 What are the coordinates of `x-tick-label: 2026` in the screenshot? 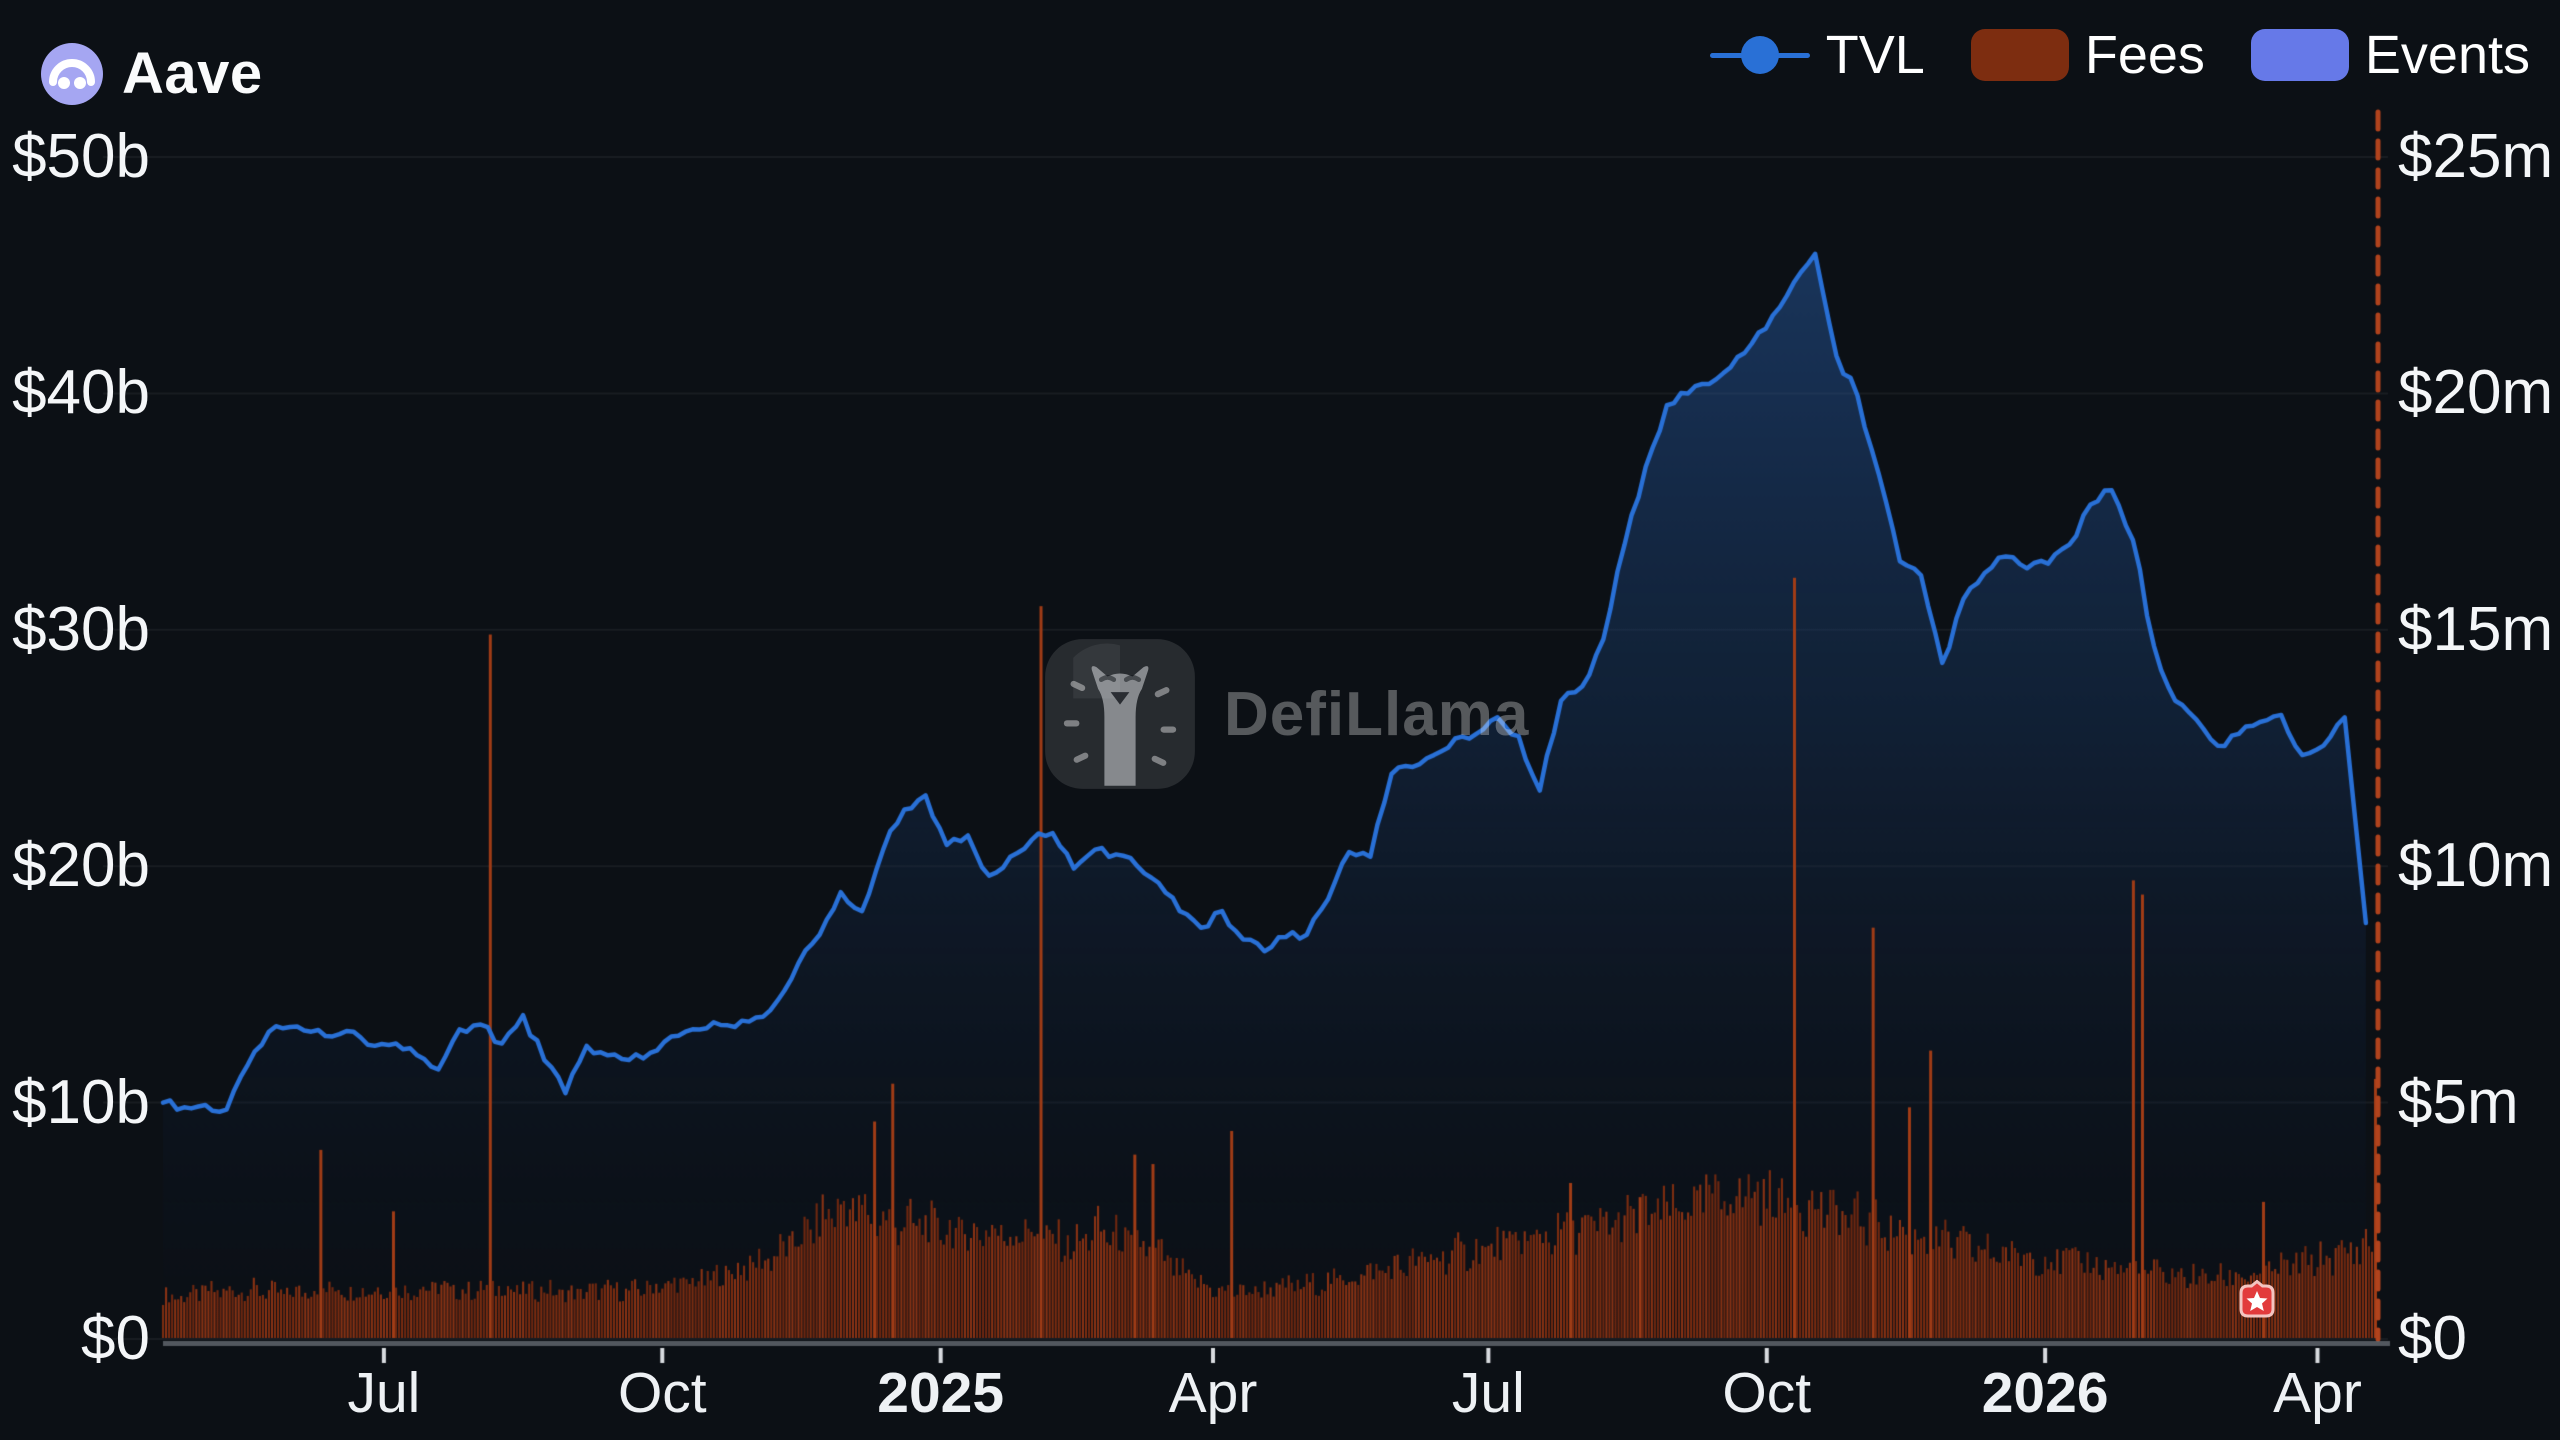 It's located at (2045, 1393).